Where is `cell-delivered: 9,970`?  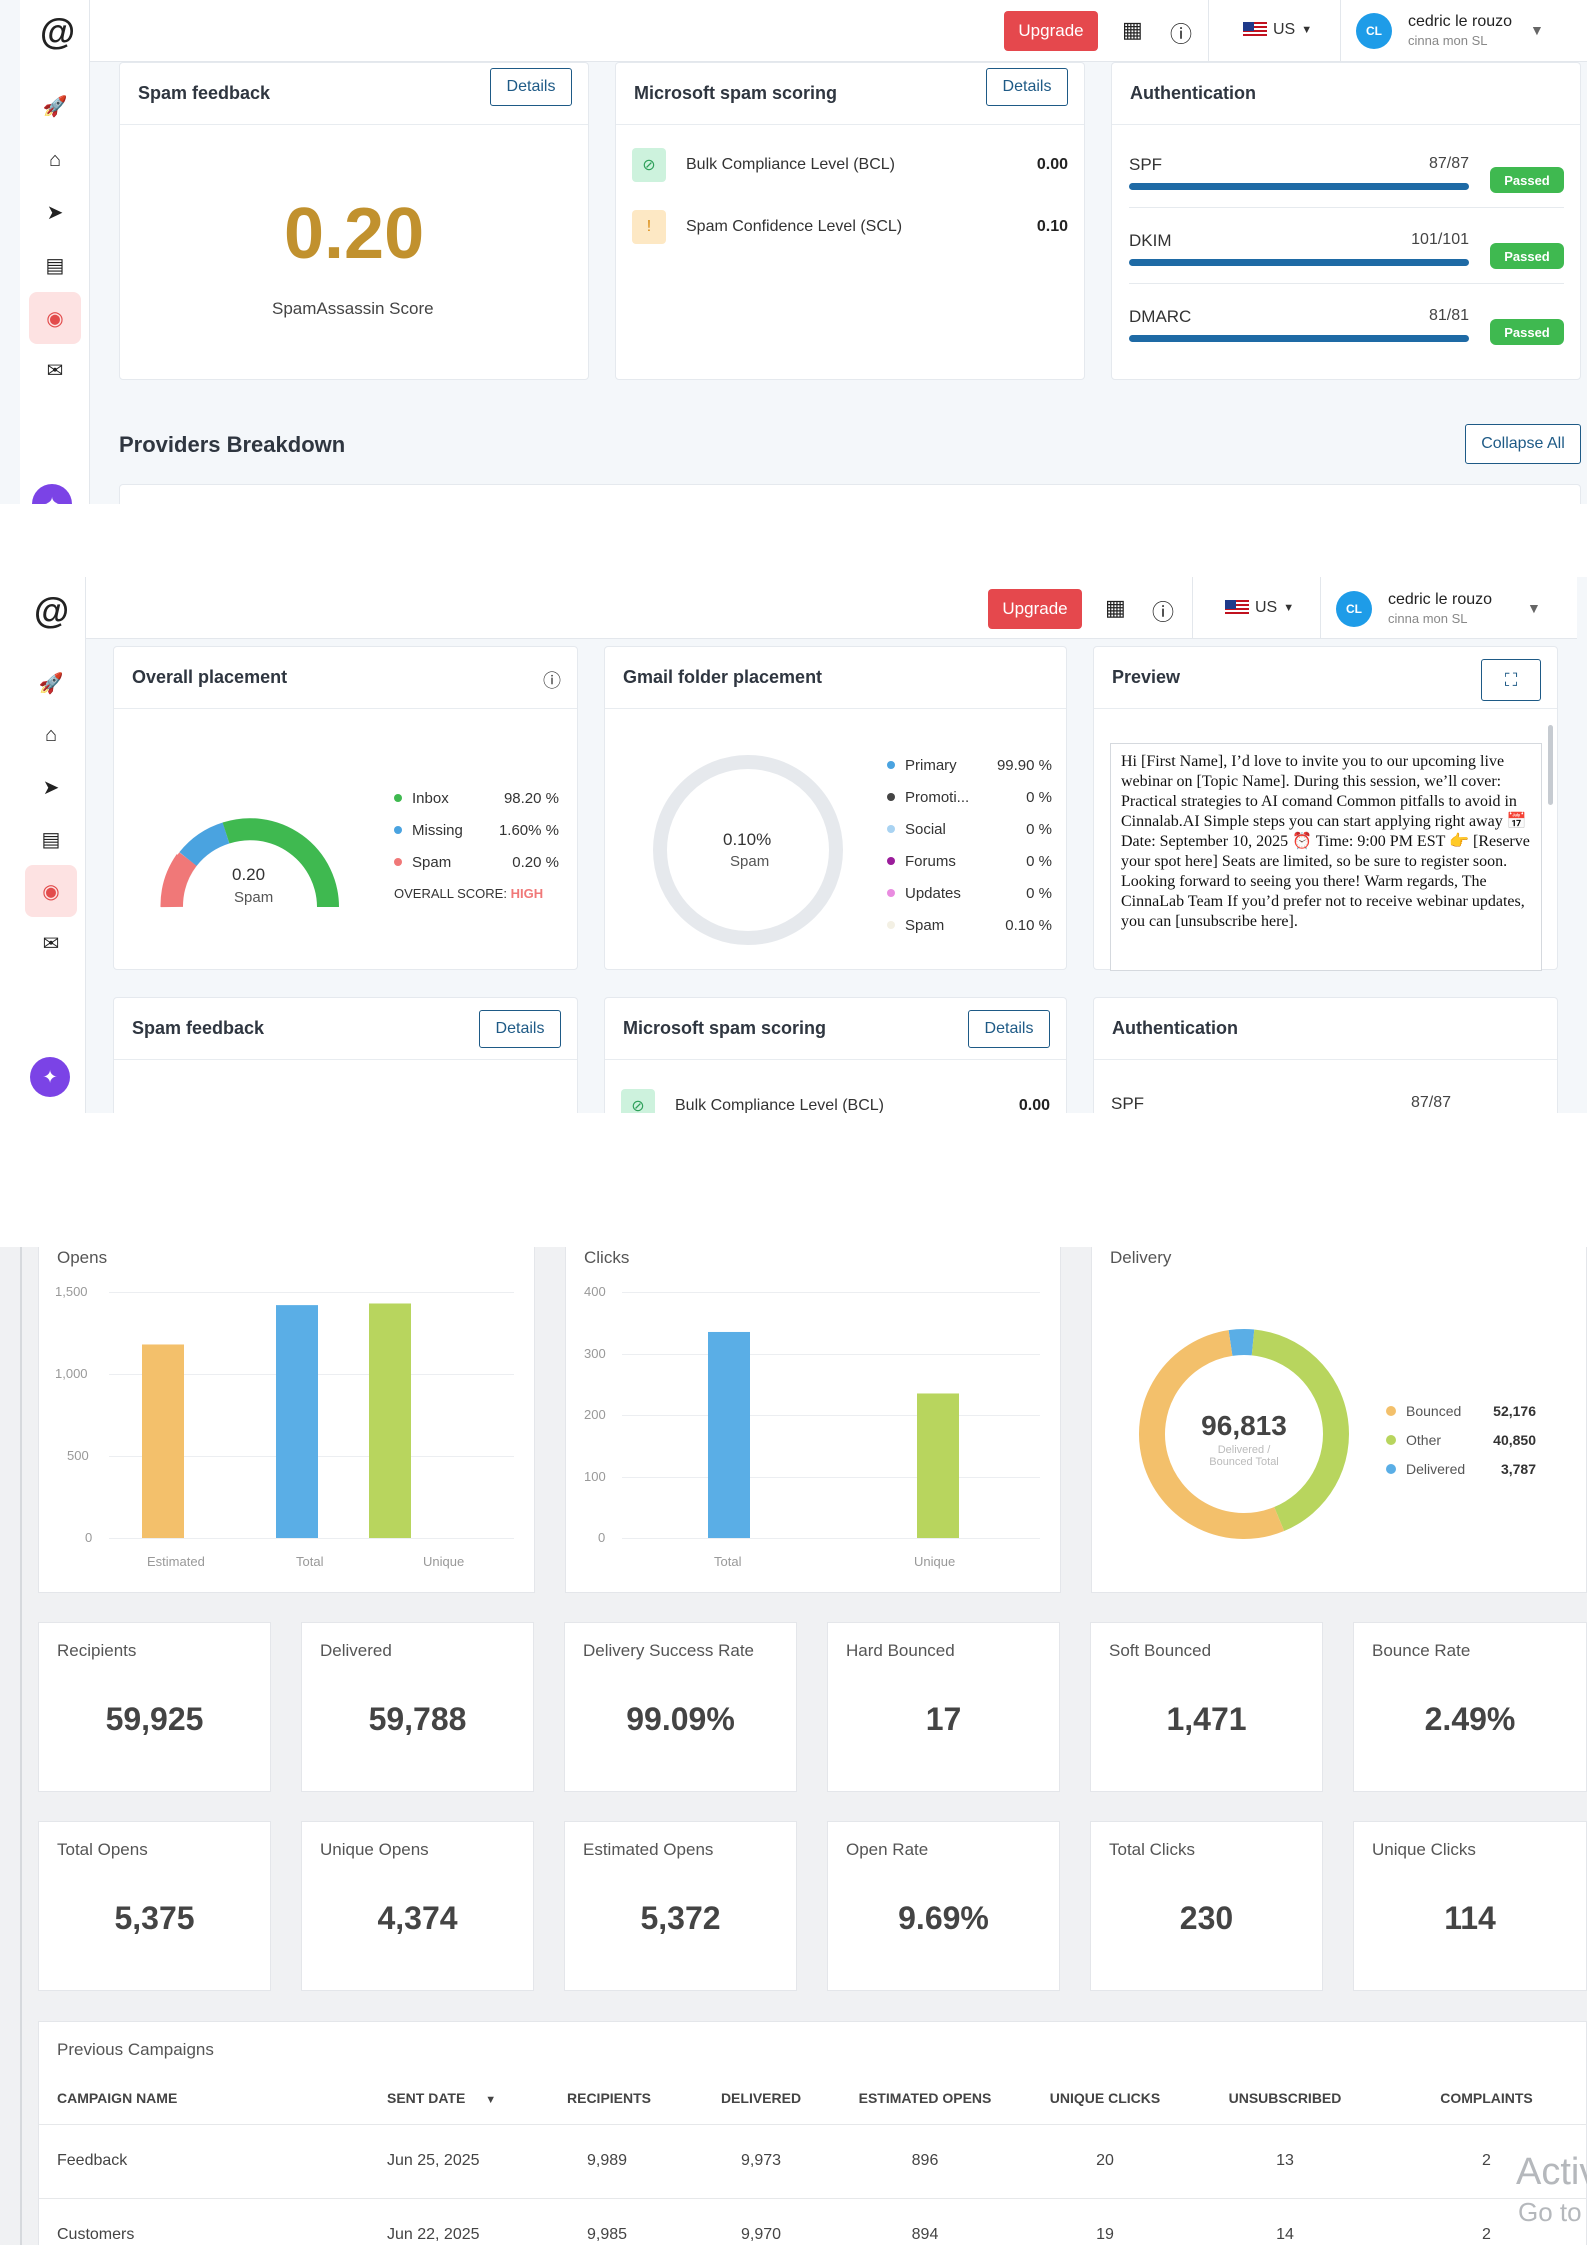 cell-delivered: 9,970 is located at coordinates (761, 2221).